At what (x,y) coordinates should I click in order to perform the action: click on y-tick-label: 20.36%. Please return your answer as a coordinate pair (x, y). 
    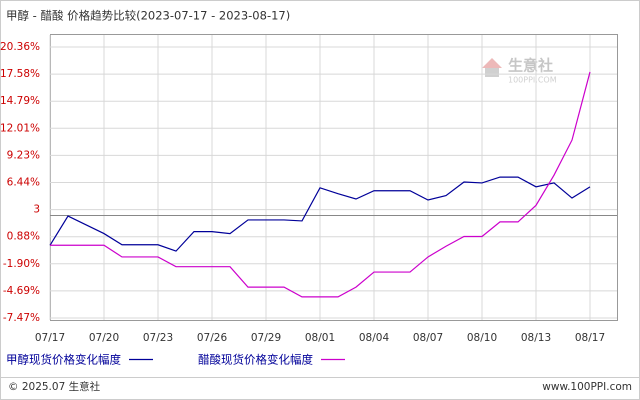
    Looking at the image, I should click on (20, 47).